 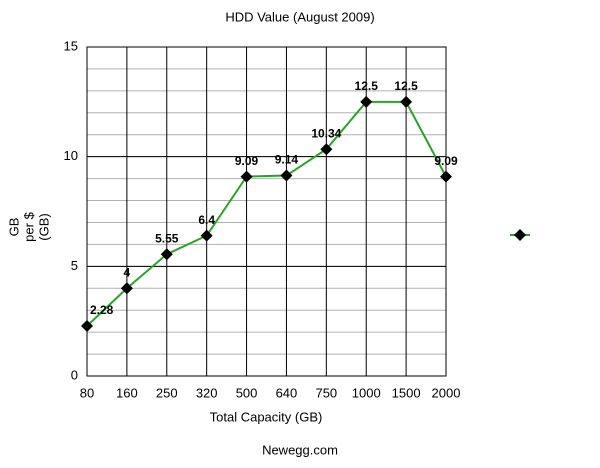 I want to click on data-label: 9.14, so click(x=287, y=160).